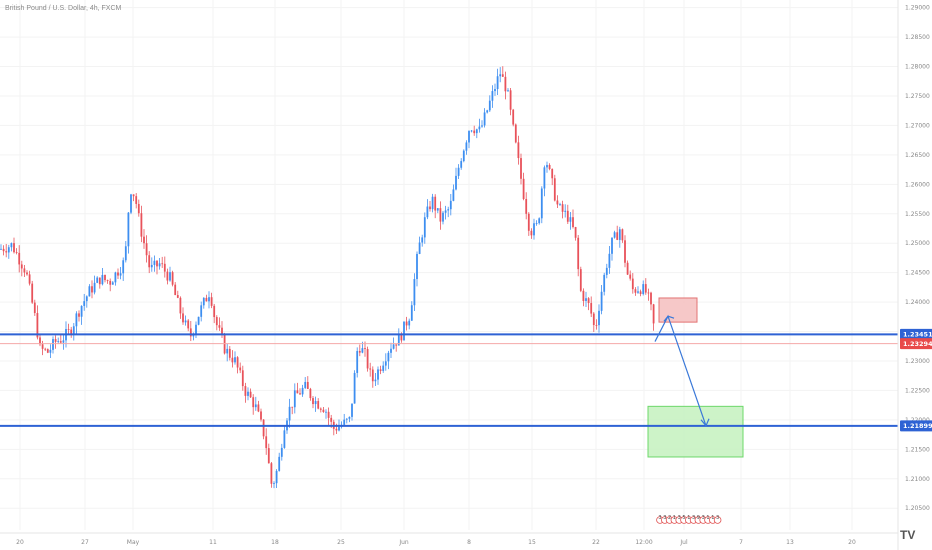  Describe the element at coordinates (917, 37) in the screenshot. I see `price-tick-label: 1.28500` at that location.